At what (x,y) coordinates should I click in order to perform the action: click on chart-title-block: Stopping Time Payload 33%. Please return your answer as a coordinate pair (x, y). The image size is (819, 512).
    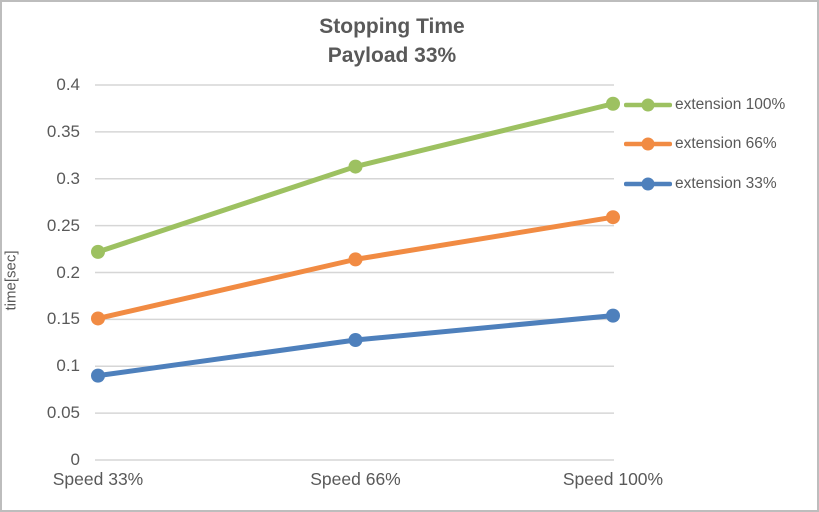
    Looking at the image, I should click on (392, 41).